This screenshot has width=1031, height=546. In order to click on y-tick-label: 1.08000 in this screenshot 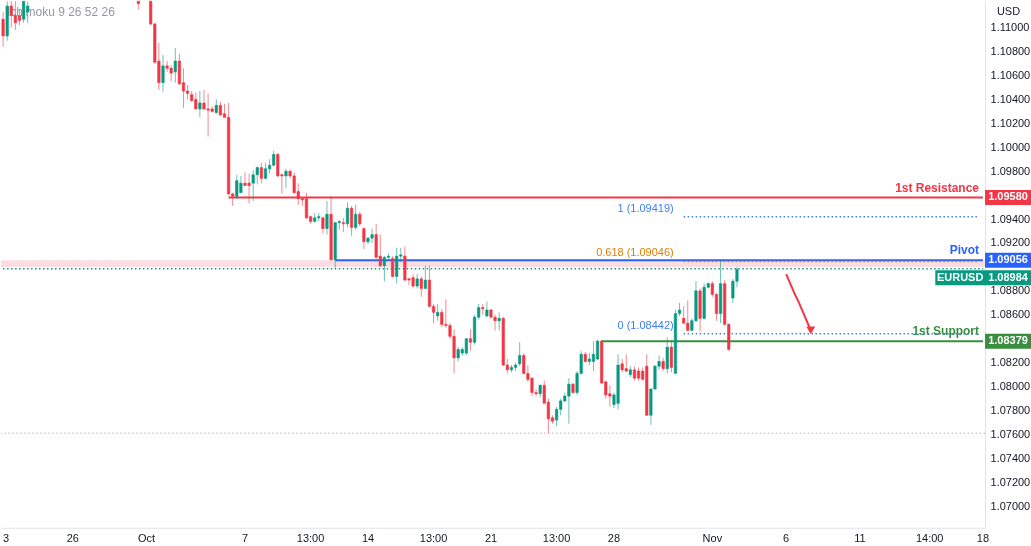, I will do `click(1010, 386)`.